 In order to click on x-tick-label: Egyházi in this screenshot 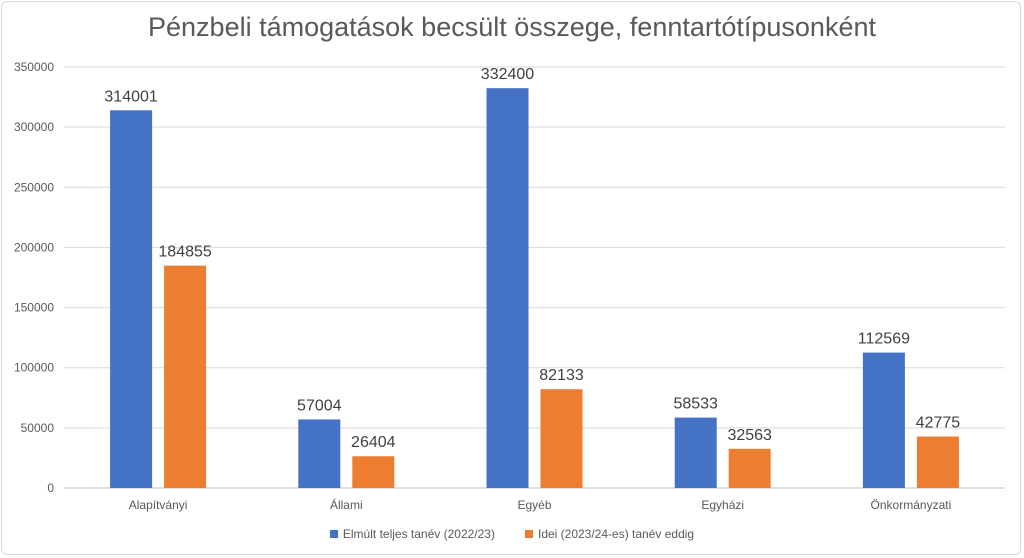, I will do `click(722, 505)`.